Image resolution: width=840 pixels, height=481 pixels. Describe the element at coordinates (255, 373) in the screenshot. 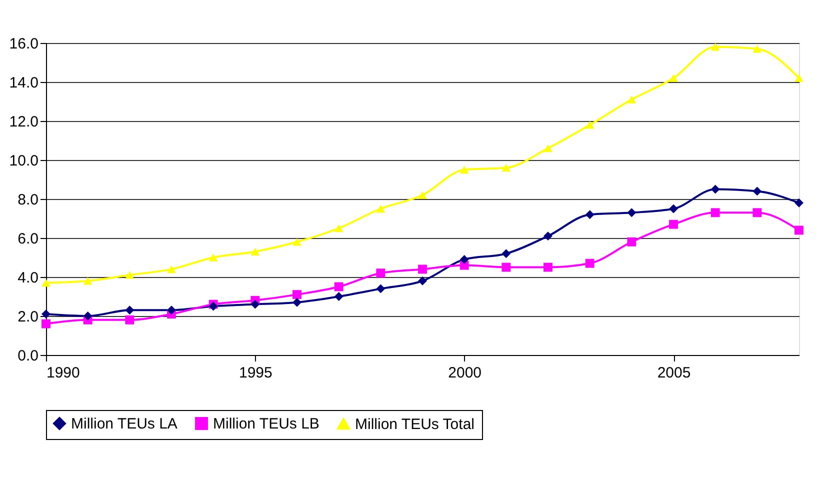

I see `x-tick-label: 1995` at that location.